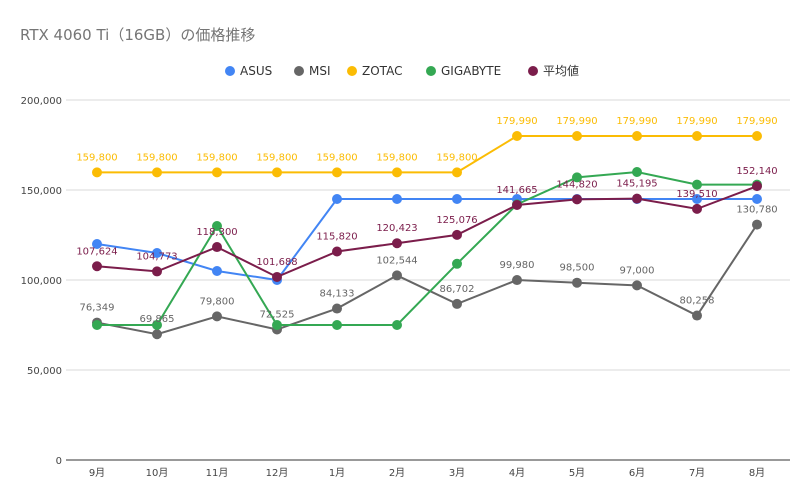  I want to click on data-label-msi: 76,349, so click(97, 308).